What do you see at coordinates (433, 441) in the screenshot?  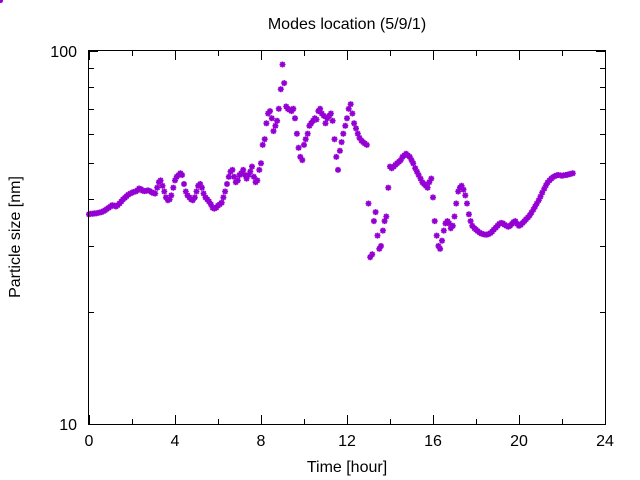 I see `x-tick-label: 16` at bounding box center [433, 441].